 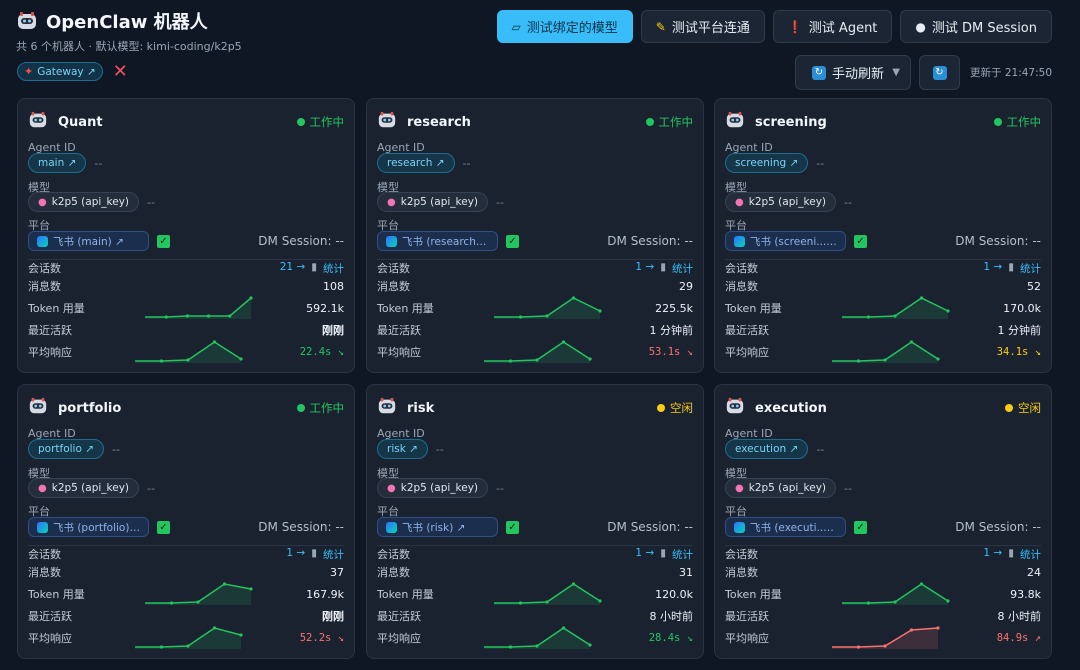 I want to click on test-dm-label: 测试 DM Session, so click(x=984, y=28).